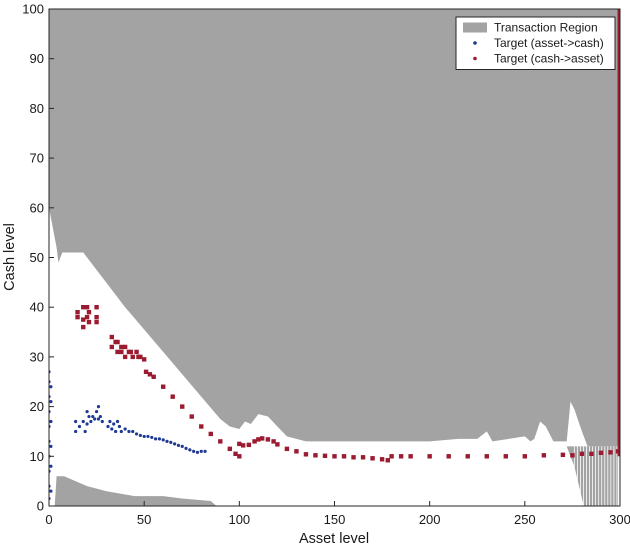  What do you see at coordinates (135, 491) in the screenshot?
I see `transaction-region-lower-region` at bounding box center [135, 491].